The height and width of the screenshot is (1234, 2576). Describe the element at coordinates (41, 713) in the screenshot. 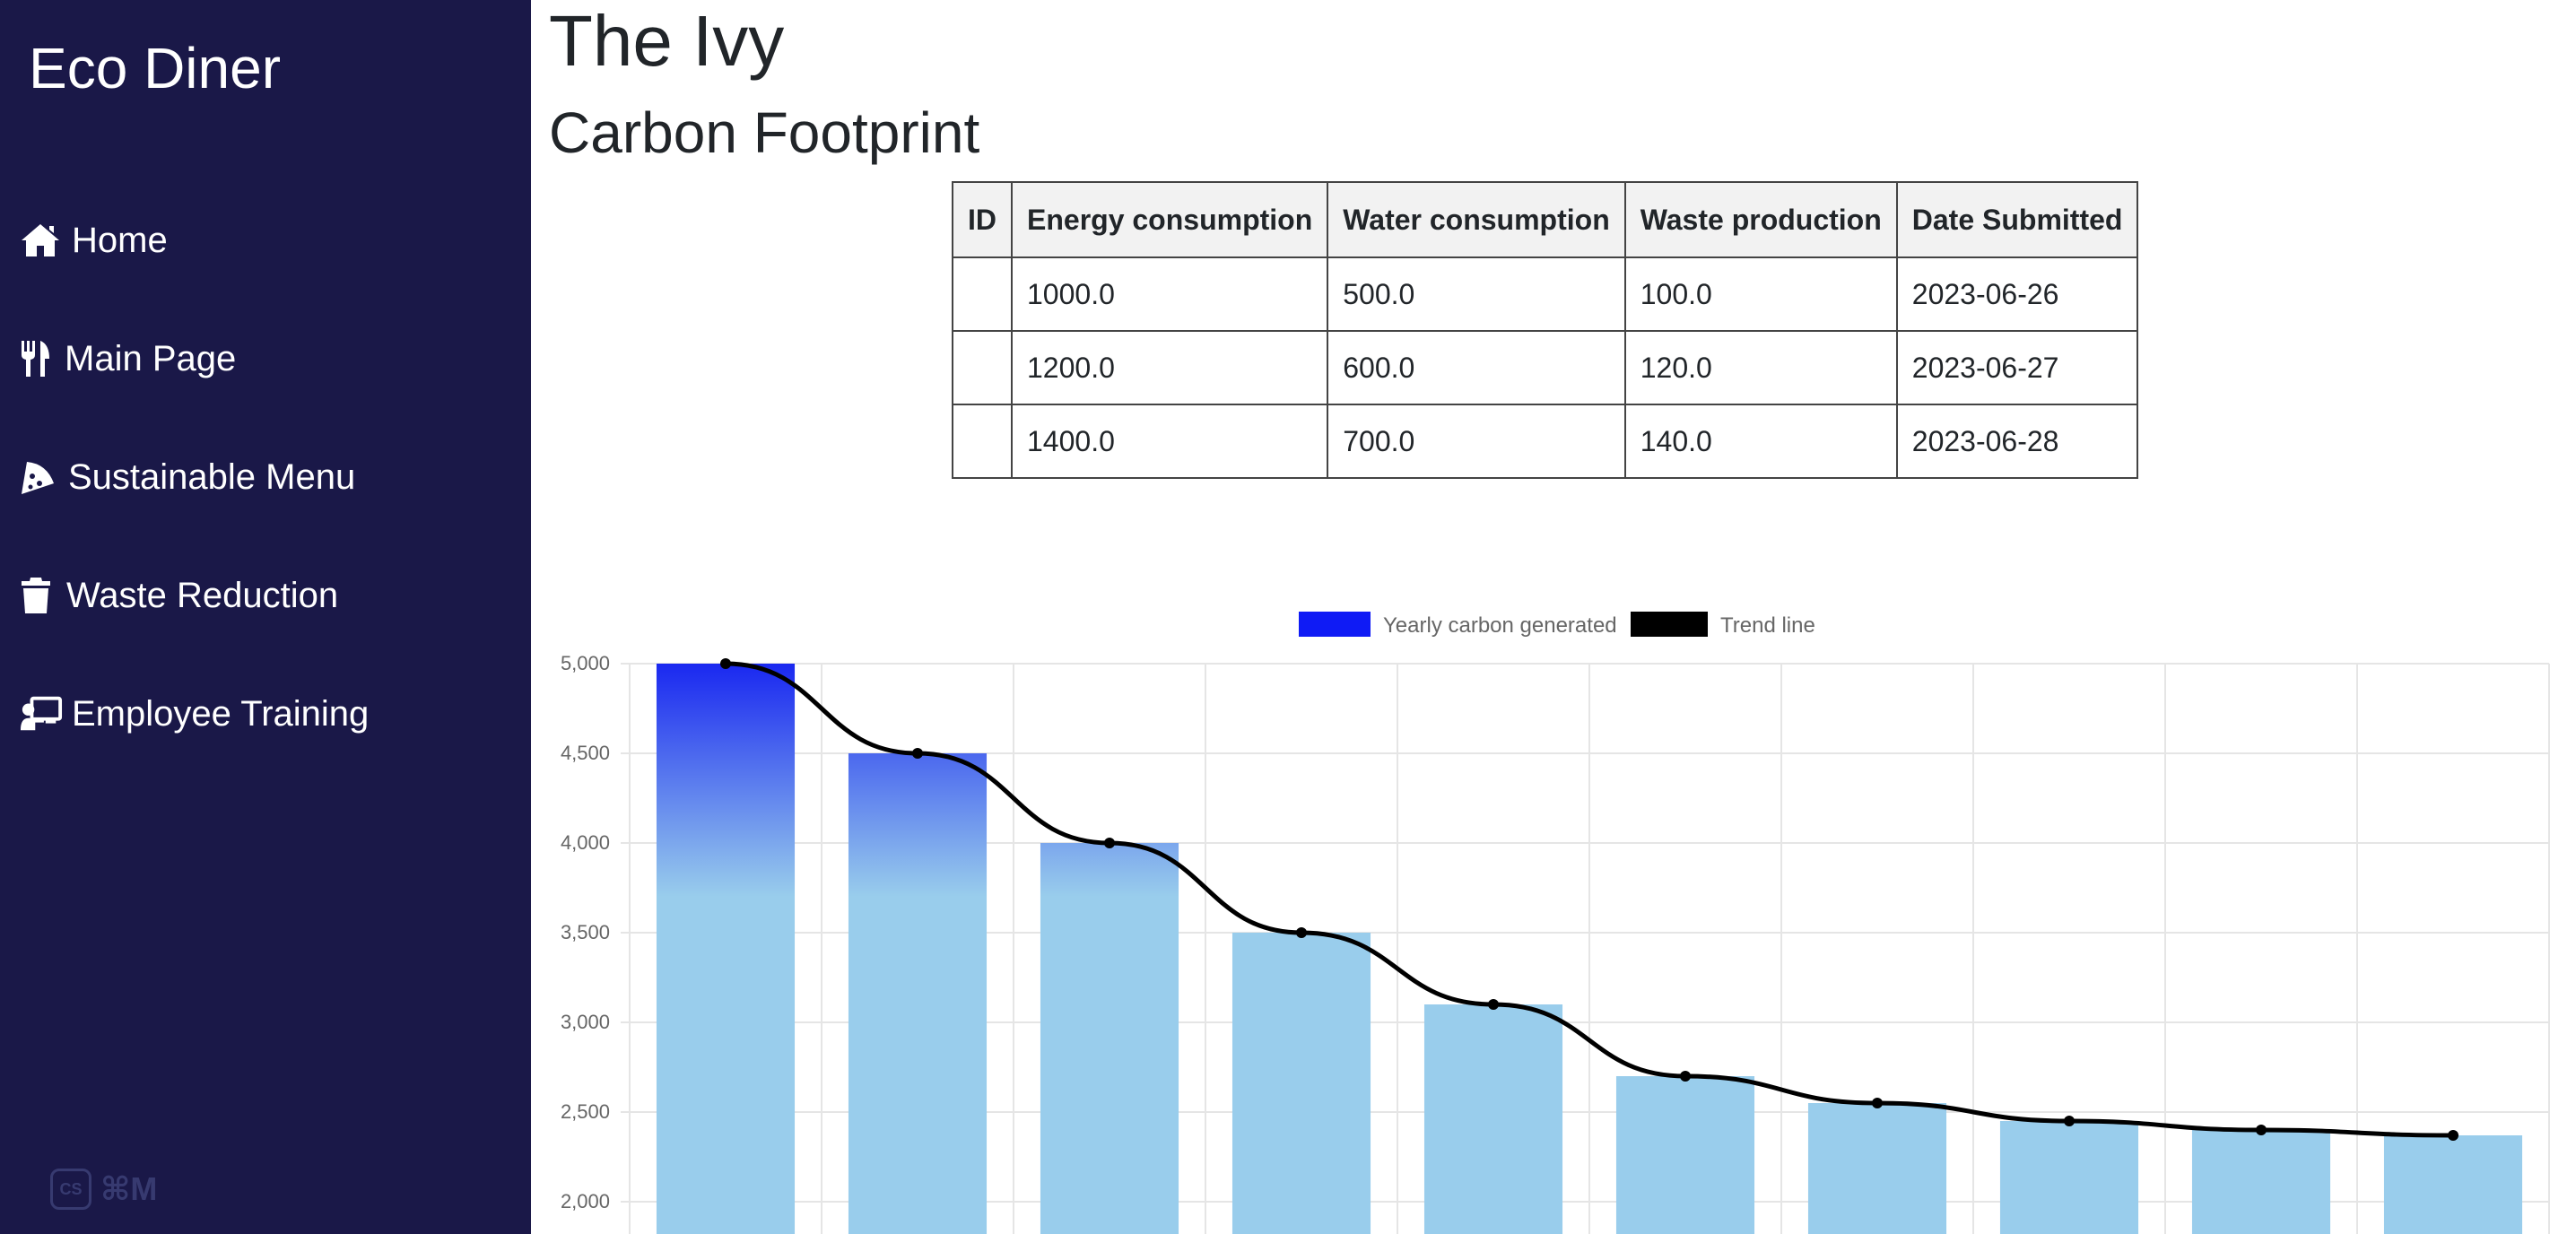

I see `chalkboard-teacher-icon` at that location.